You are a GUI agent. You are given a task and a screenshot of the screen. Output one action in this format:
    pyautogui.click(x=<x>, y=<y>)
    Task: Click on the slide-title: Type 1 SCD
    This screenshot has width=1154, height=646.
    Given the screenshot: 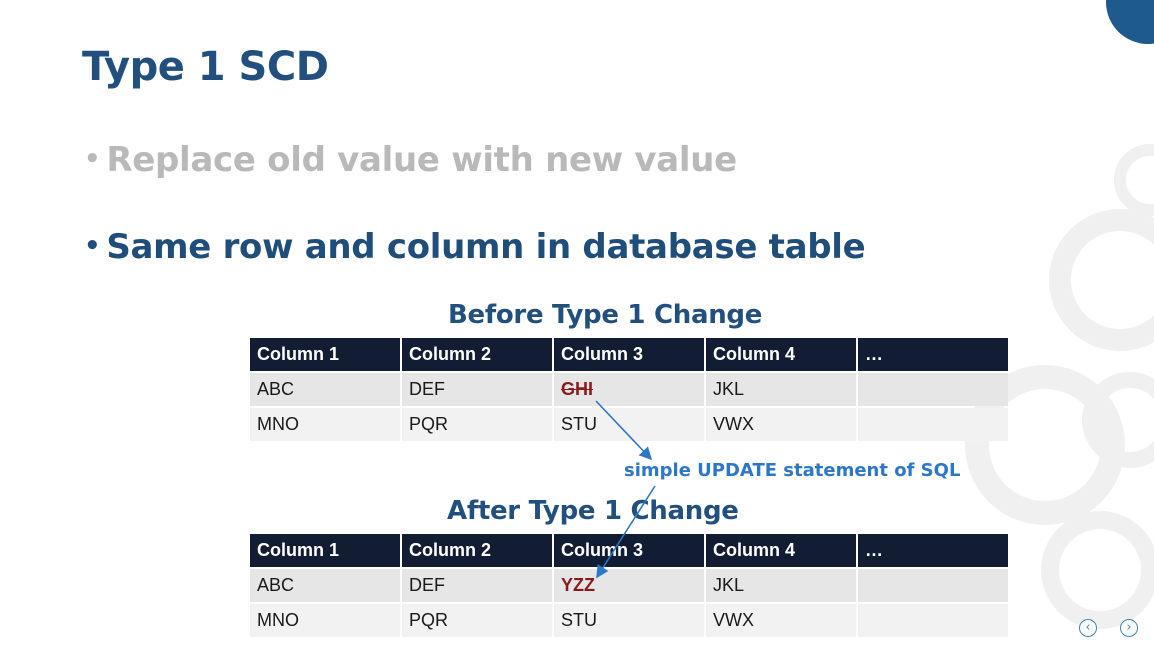 What is the action you would take?
    pyautogui.click(x=205, y=67)
    